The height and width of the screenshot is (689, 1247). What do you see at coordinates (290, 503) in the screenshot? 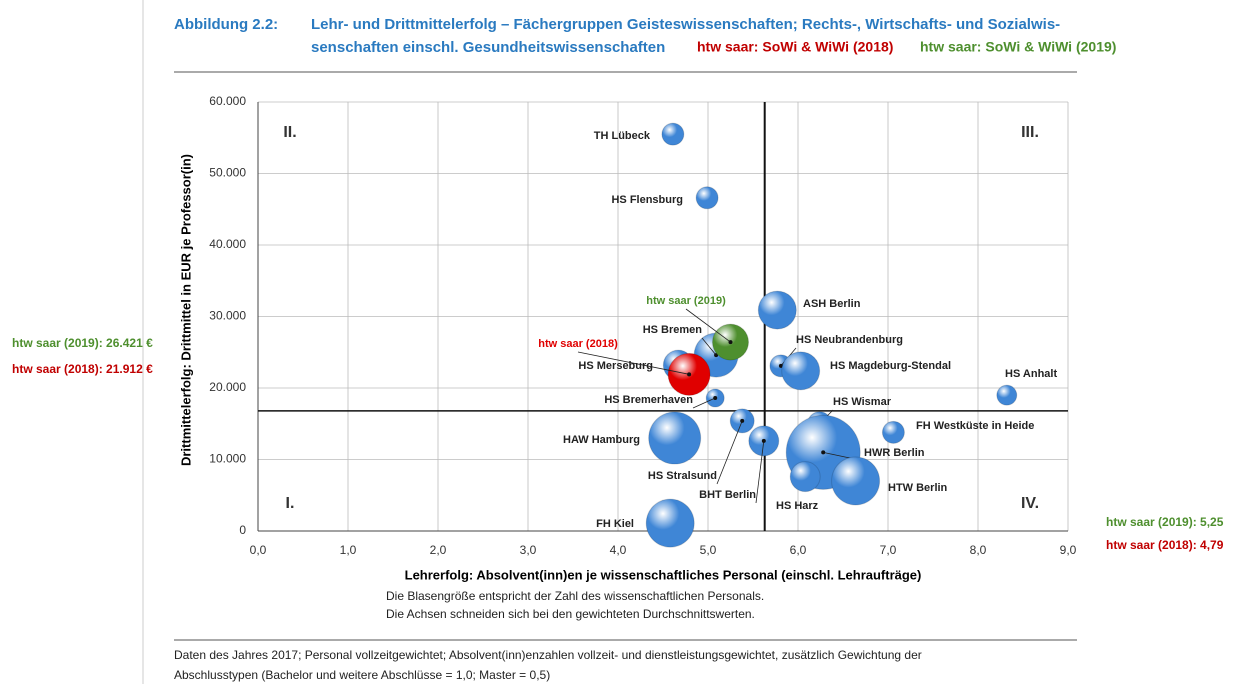
I see `quadrant-label: I.` at bounding box center [290, 503].